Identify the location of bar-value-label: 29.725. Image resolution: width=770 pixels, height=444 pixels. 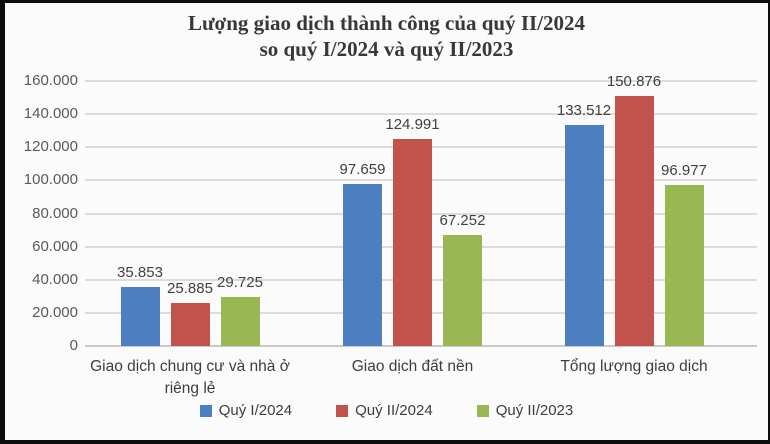
(240, 282).